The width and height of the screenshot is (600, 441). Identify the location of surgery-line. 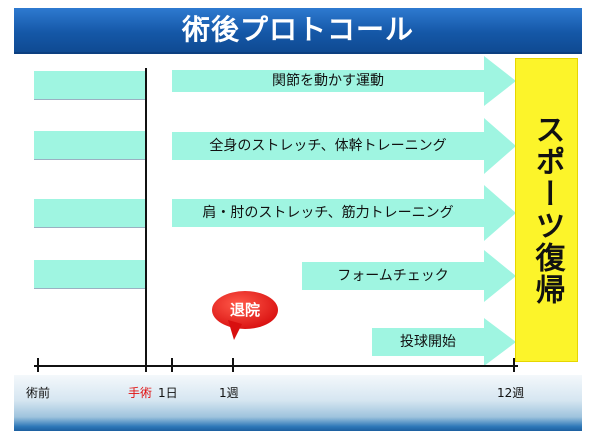
(146, 216).